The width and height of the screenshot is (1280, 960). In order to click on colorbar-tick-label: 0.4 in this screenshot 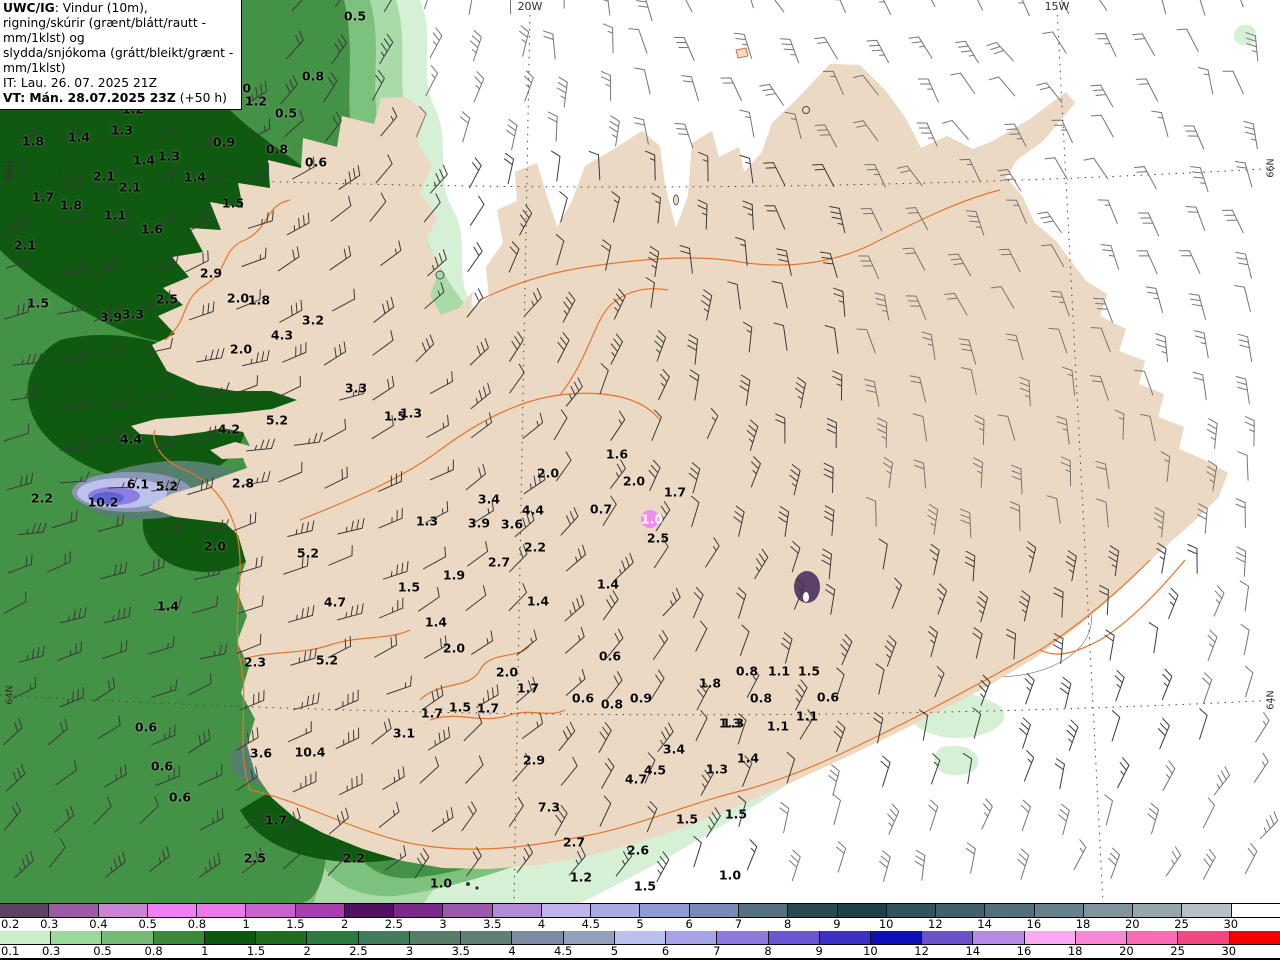, I will do `click(98, 924)`.